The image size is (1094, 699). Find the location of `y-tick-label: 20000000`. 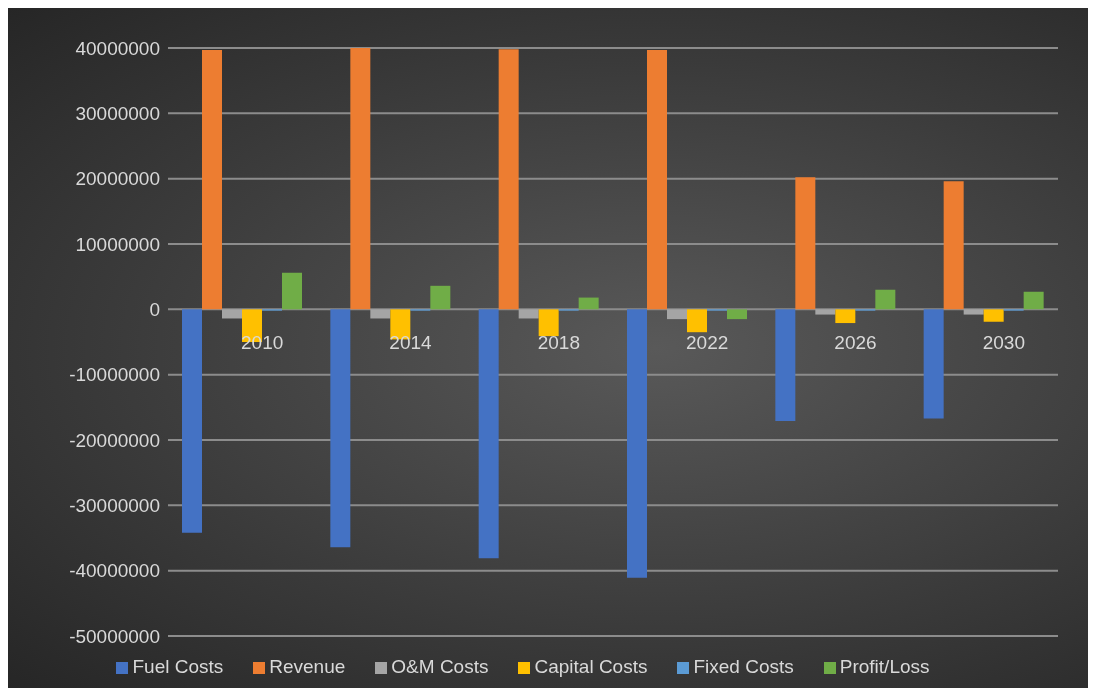

y-tick-label: 20000000 is located at coordinates (117, 179).